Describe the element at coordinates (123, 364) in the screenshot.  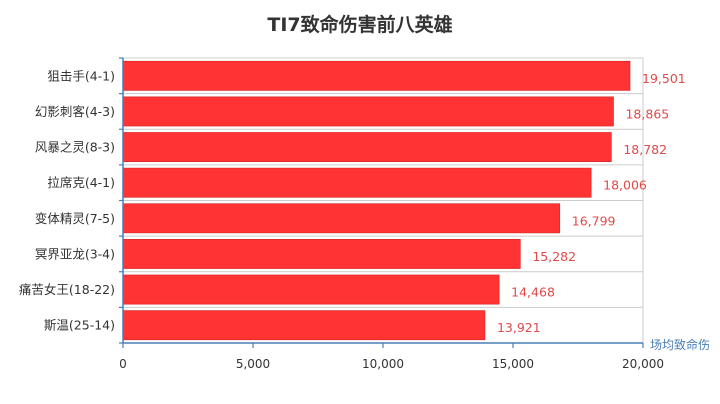
I see `x-tick-label: 0` at that location.